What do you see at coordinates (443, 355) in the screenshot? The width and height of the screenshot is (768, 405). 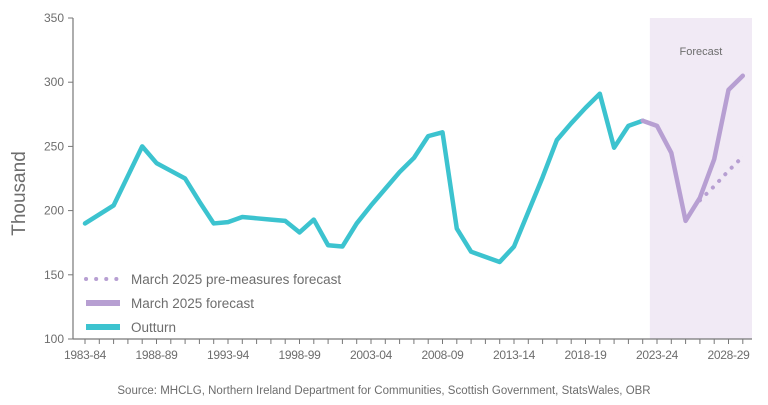 I see `x-tick-label: 2008-09` at bounding box center [443, 355].